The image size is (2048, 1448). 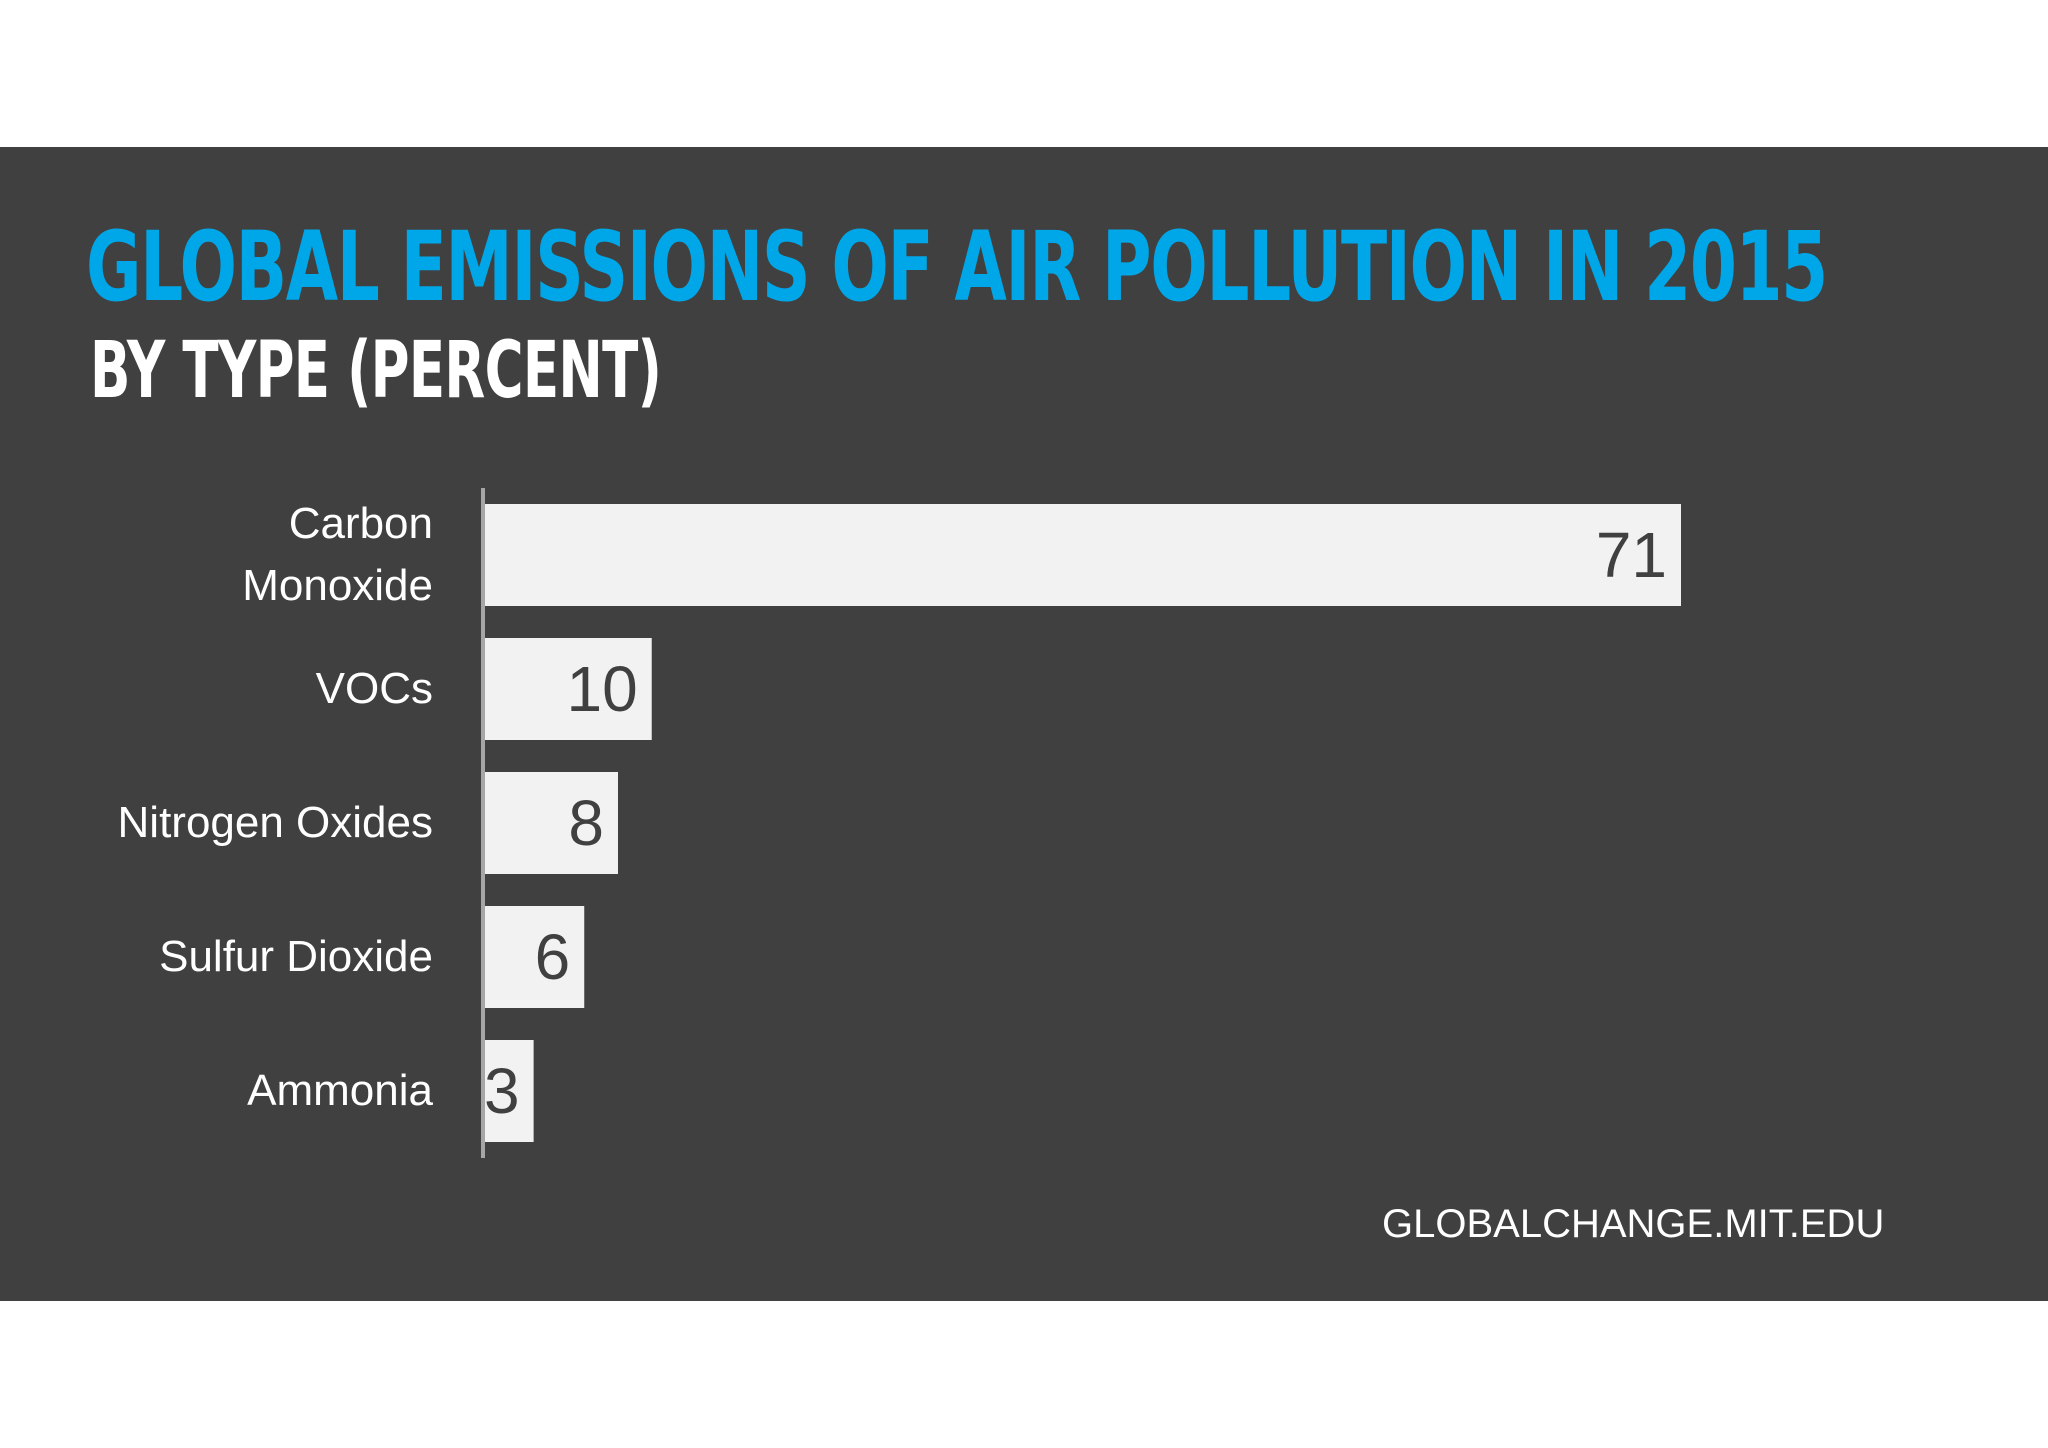 What do you see at coordinates (602, 689) in the screenshot?
I see `data-label: 10` at bounding box center [602, 689].